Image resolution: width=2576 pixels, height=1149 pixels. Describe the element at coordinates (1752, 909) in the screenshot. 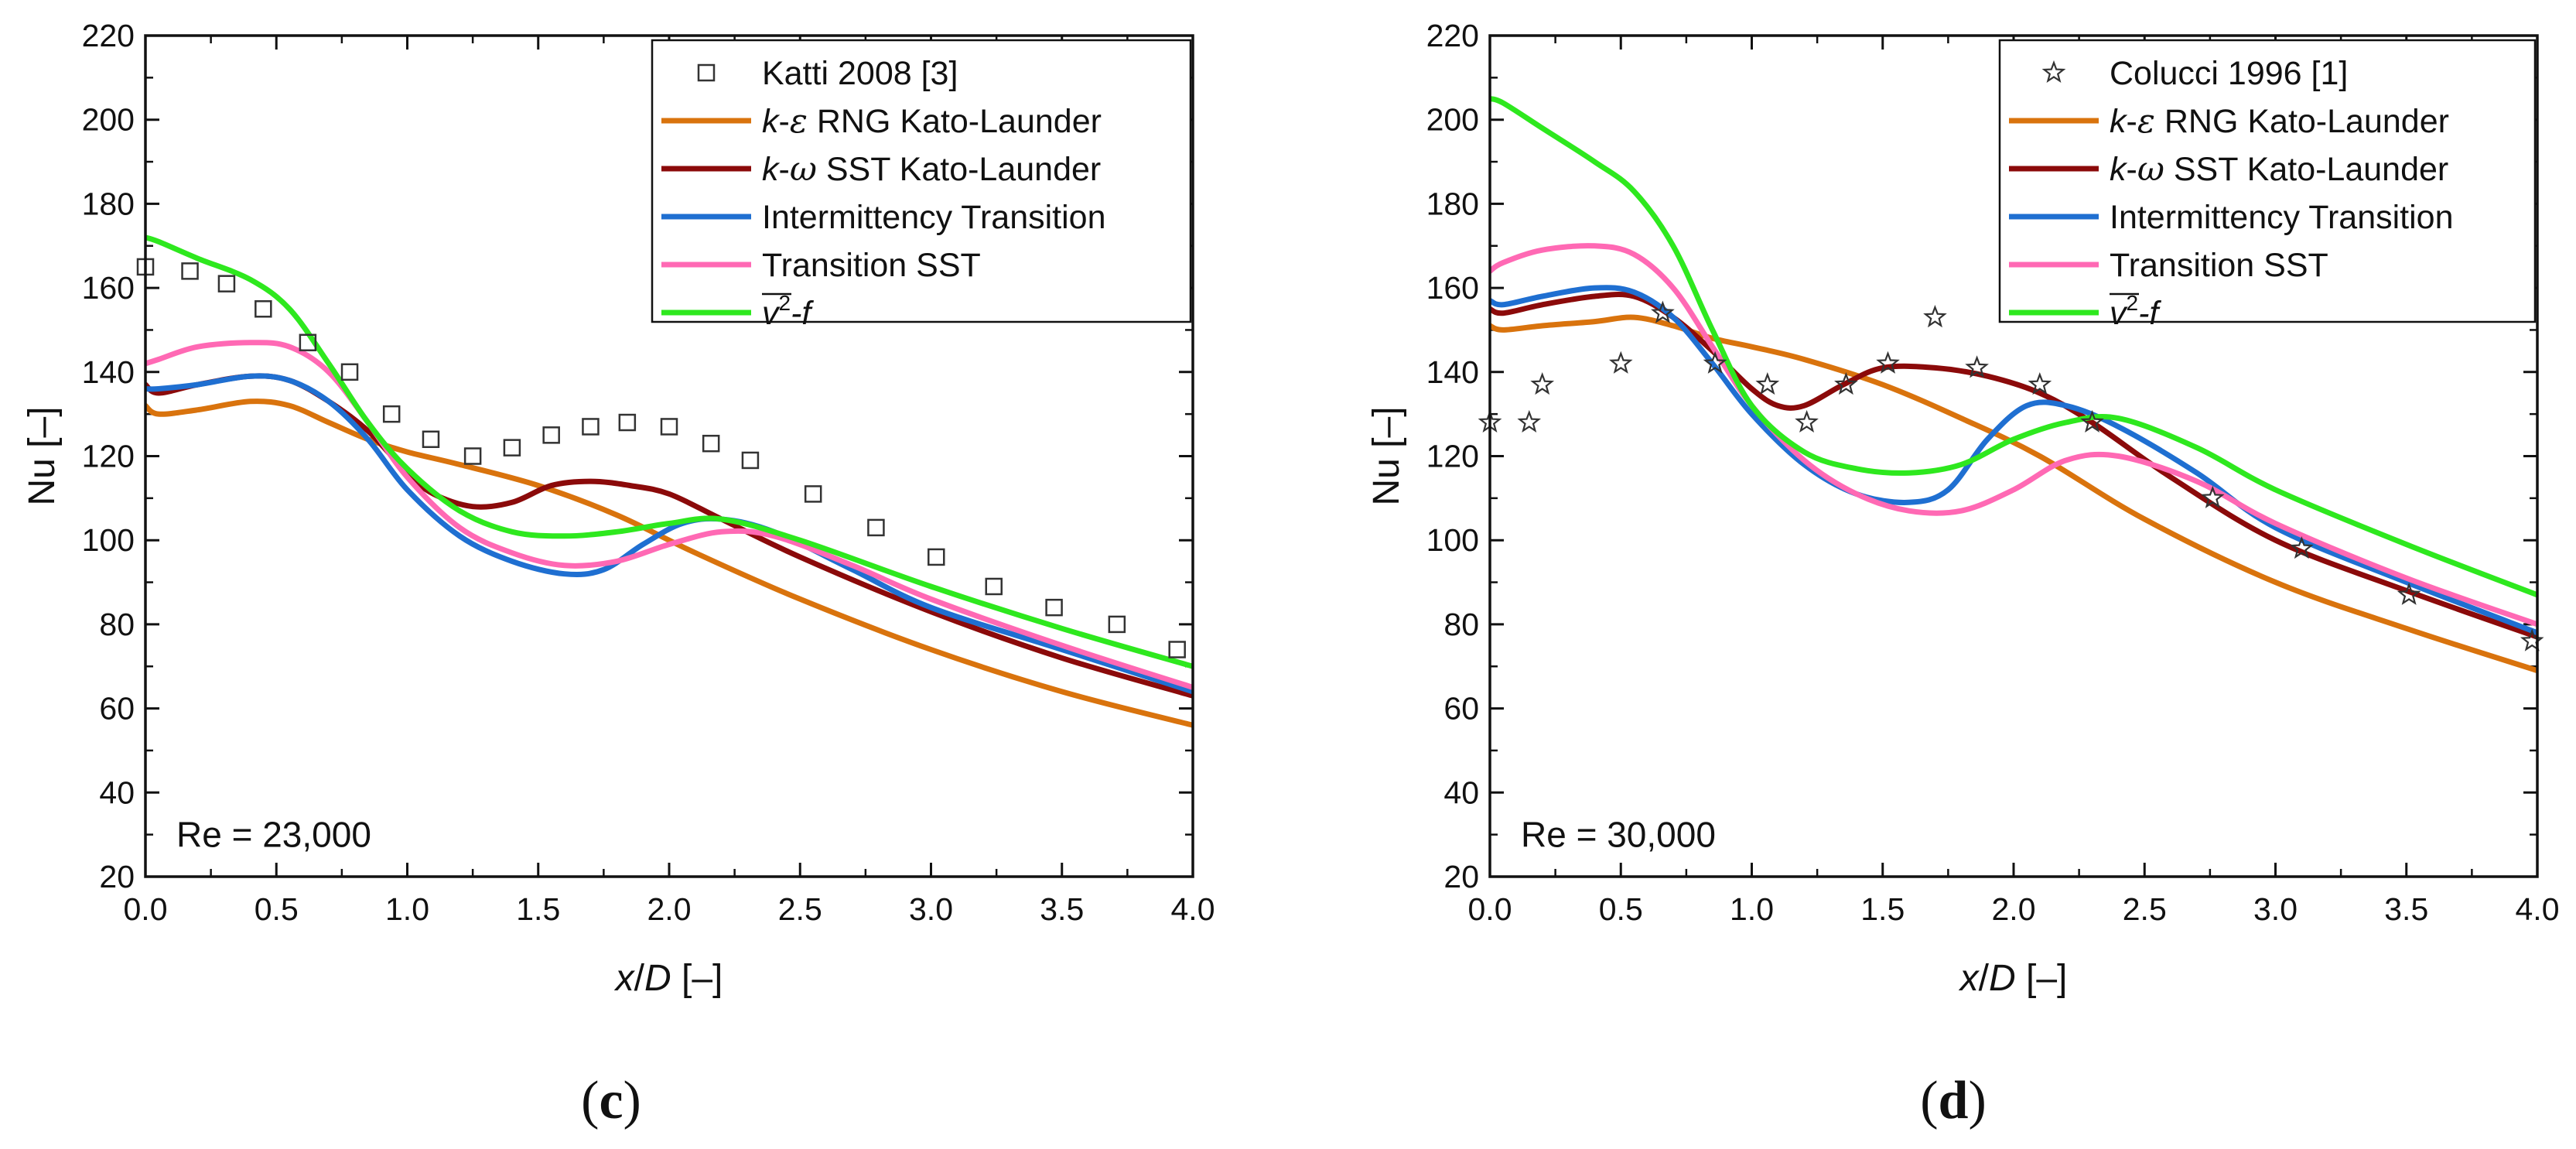

I see `x-tick-label: 1.0` at that location.